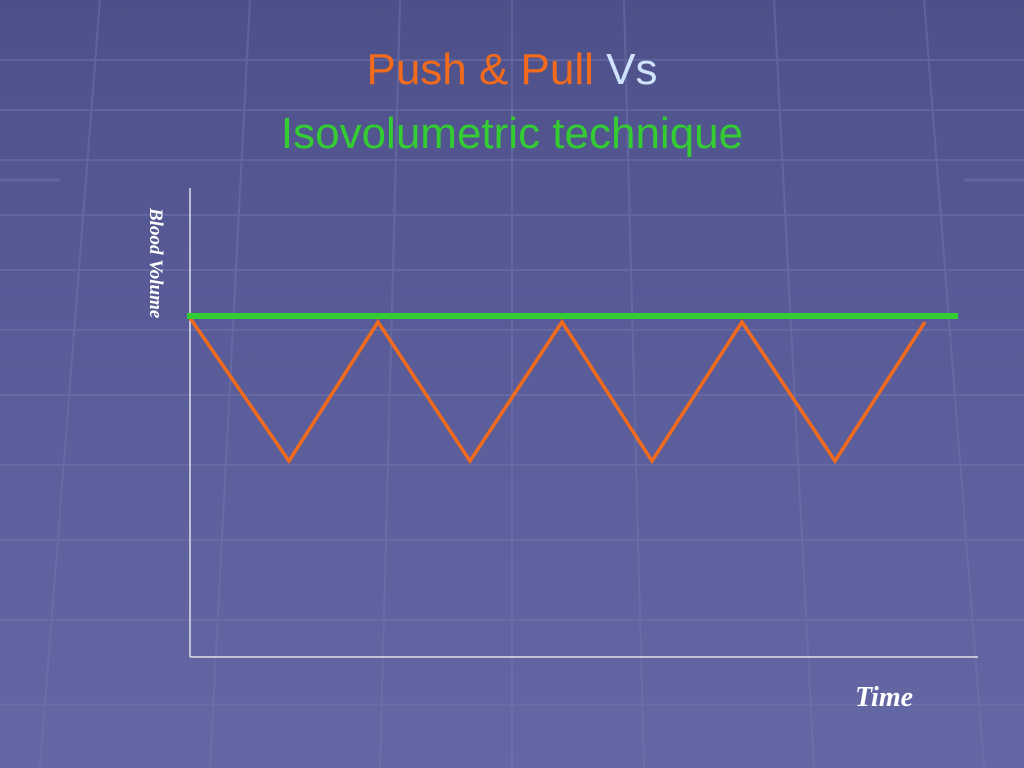 Image resolution: width=1024 pixels, height=768 pixels. I want to click on title-push-pull: Push & Pull, so click(479, 69).